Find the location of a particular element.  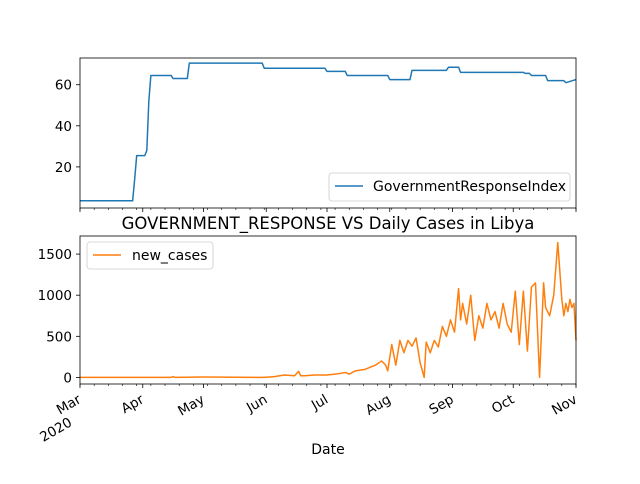

top-y-tick-label: 60 is located at coordinates (63, 86).